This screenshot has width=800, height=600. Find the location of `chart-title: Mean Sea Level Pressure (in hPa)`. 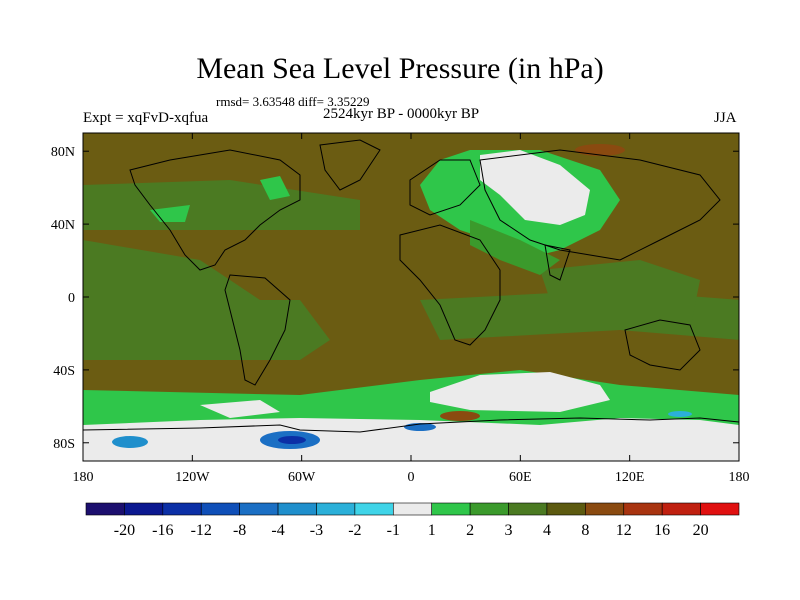

chart-title: Mean Sea Level Pressure (in hPa) is located at coordinates (400, 68).